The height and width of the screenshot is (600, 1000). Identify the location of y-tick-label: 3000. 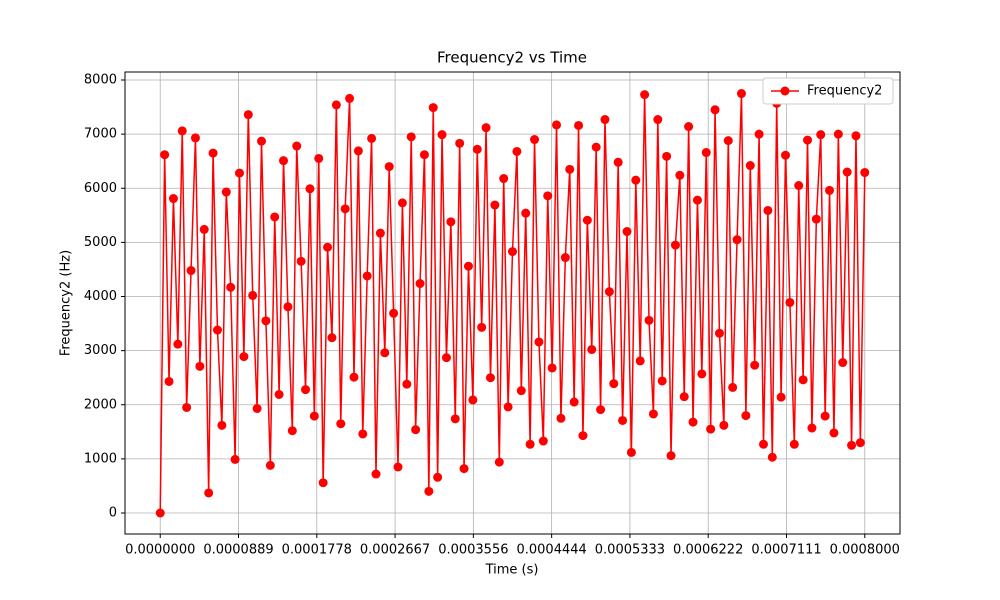
(100, 350).